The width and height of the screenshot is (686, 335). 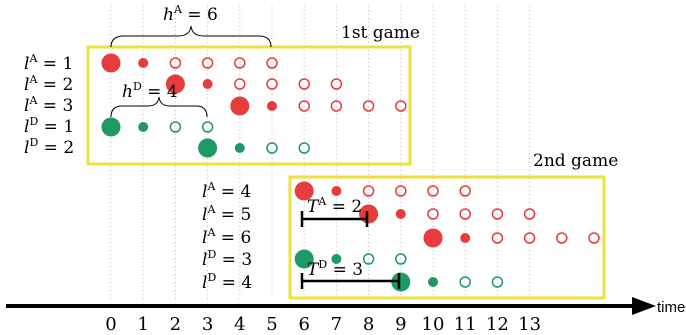 What do you see at coordinates (49, 126) in the screenshot?
I see `row-label-game1-4: lD = 1` at bounding box center [49, 126].